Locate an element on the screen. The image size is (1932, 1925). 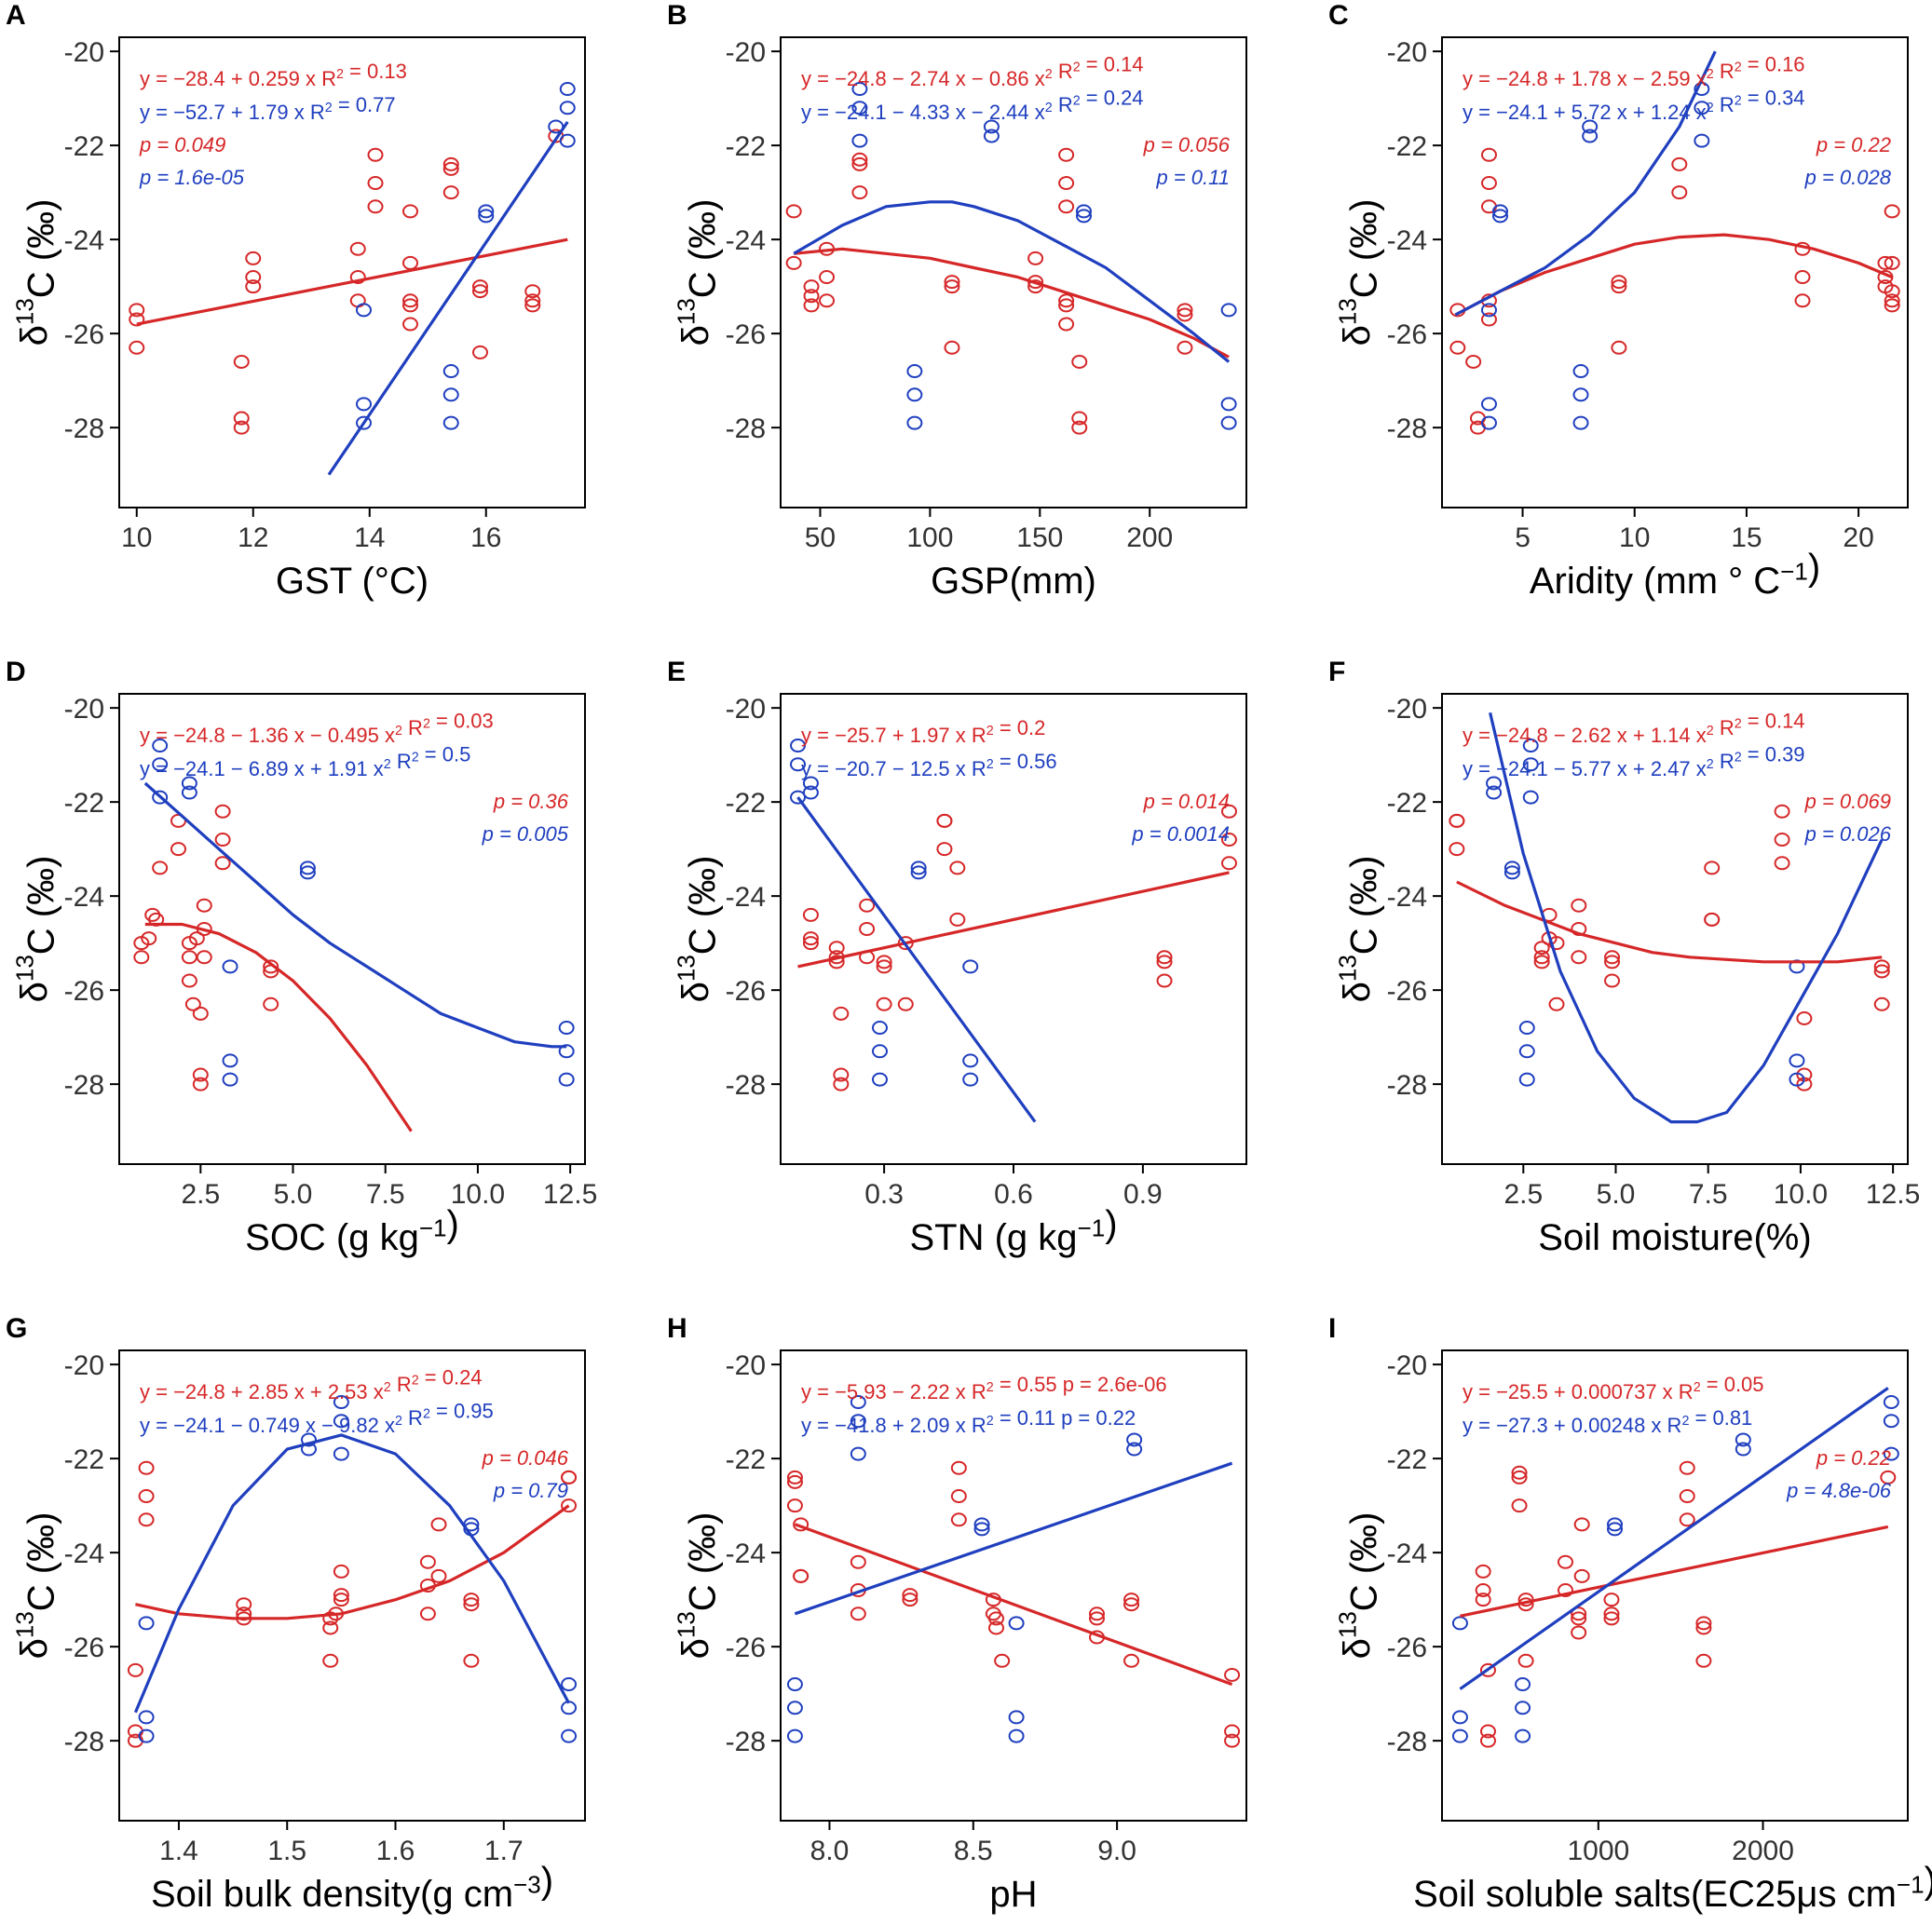
x-tick-label: 20 is located at coordinates (1858, 537).